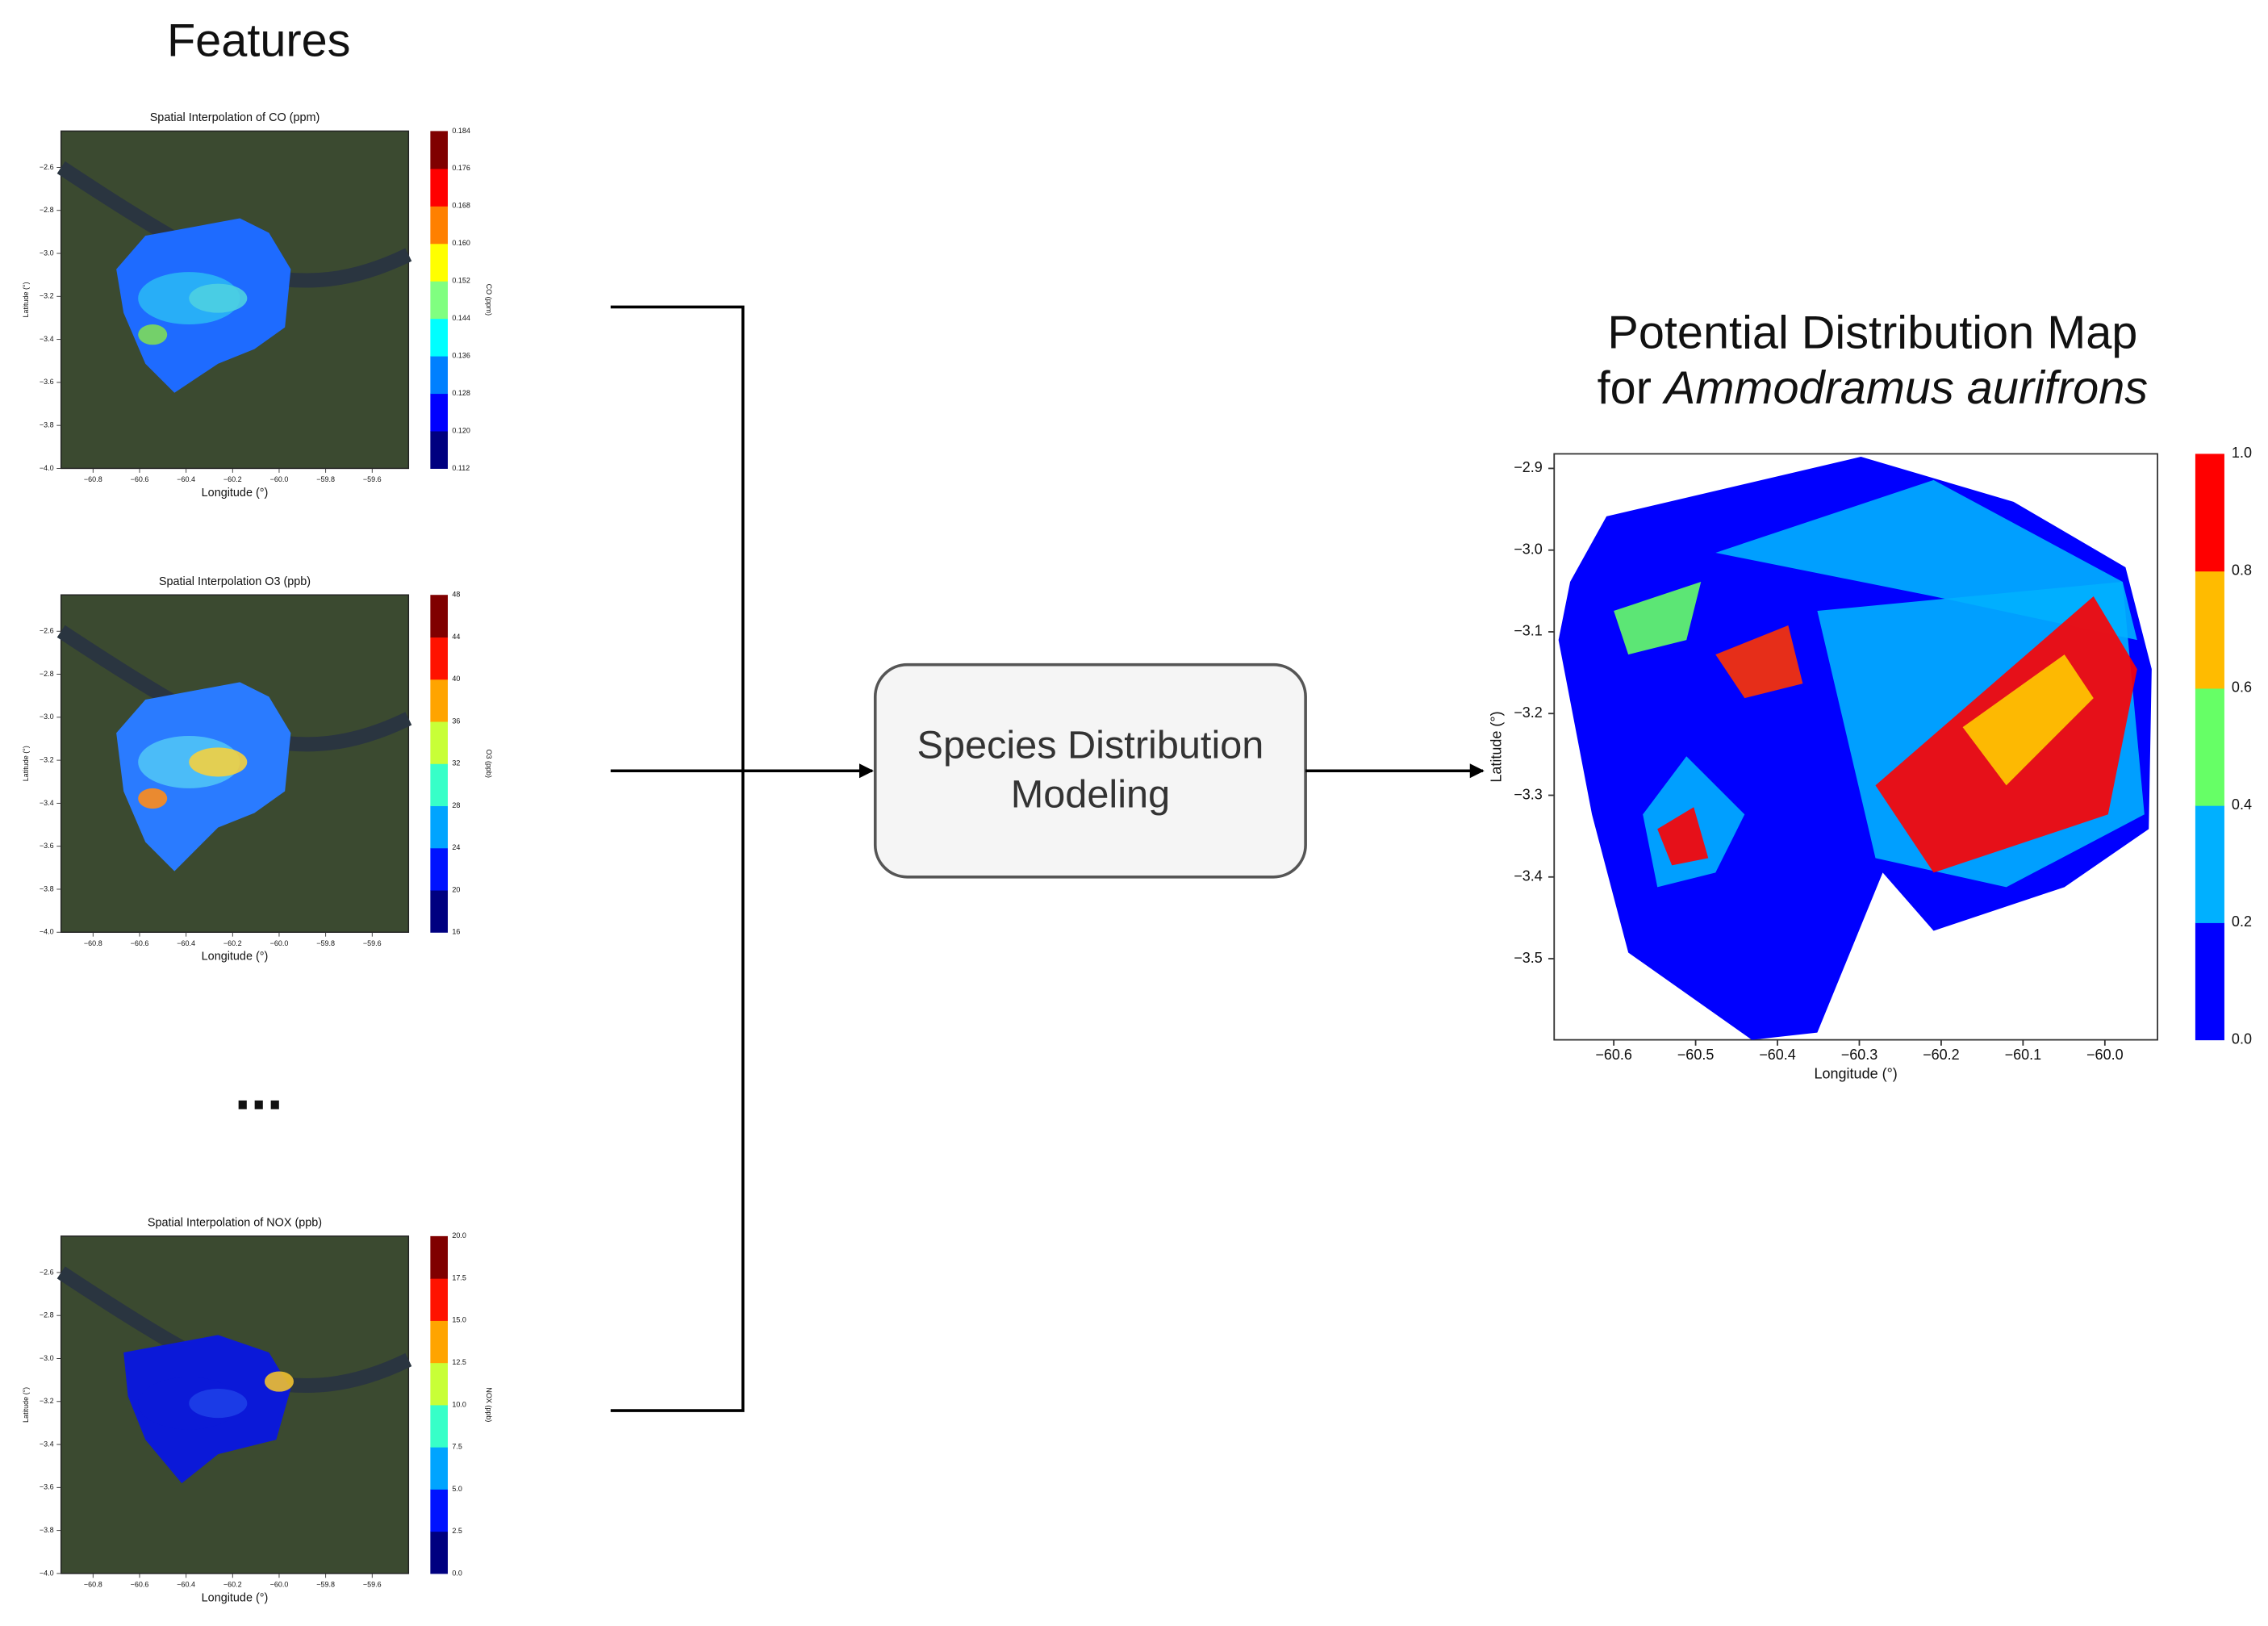  What do you see at coordinates (456, 932) in the screenshot?
I see `colorbar-tick-label: 16` at bounding box center [456, 932].